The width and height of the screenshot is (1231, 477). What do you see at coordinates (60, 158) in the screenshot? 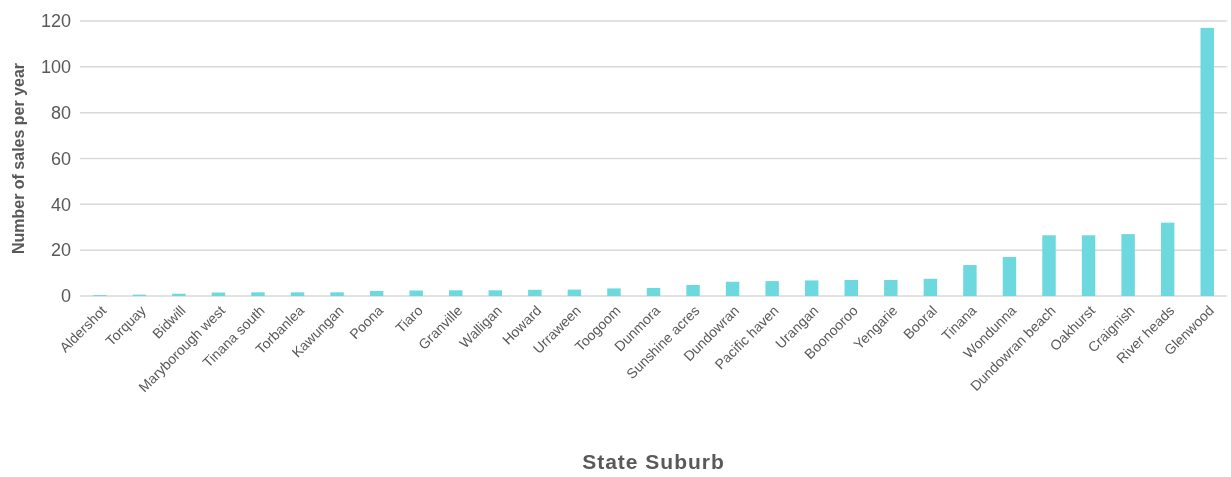
I see `y-tick-label: 60` at bounding box center [60, 158].